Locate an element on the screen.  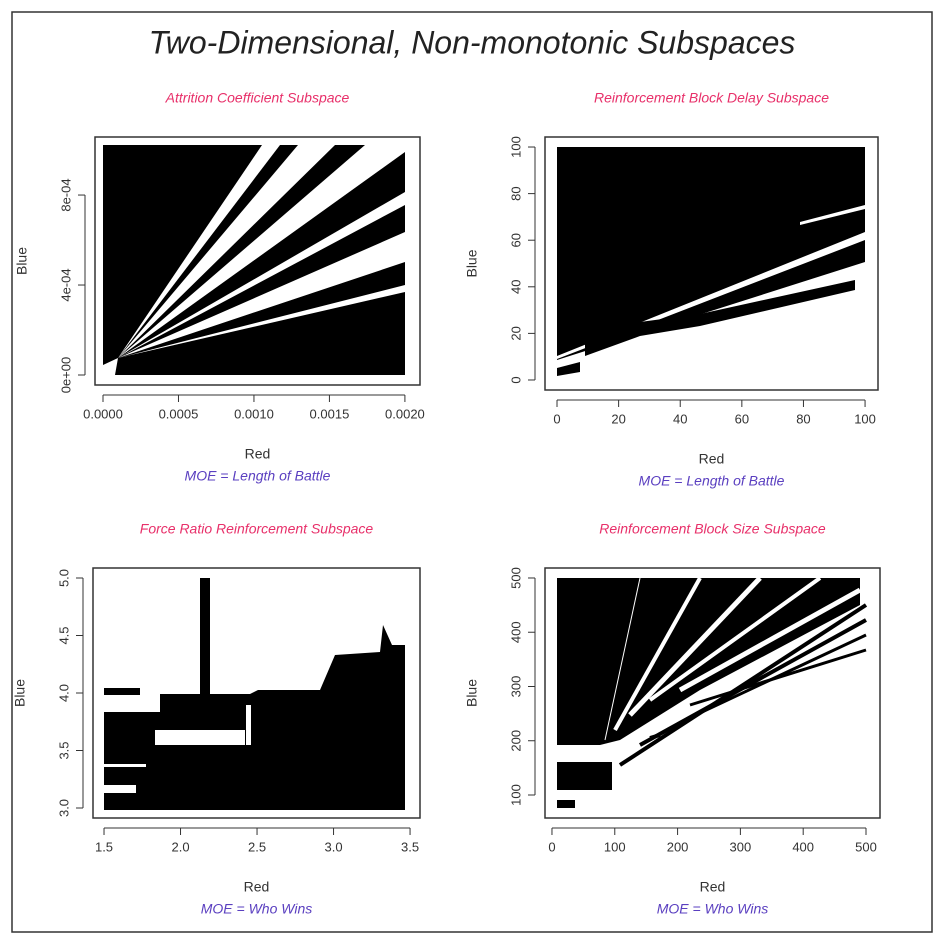
x-tick-label: 400 is located at coordinates (803, 846).